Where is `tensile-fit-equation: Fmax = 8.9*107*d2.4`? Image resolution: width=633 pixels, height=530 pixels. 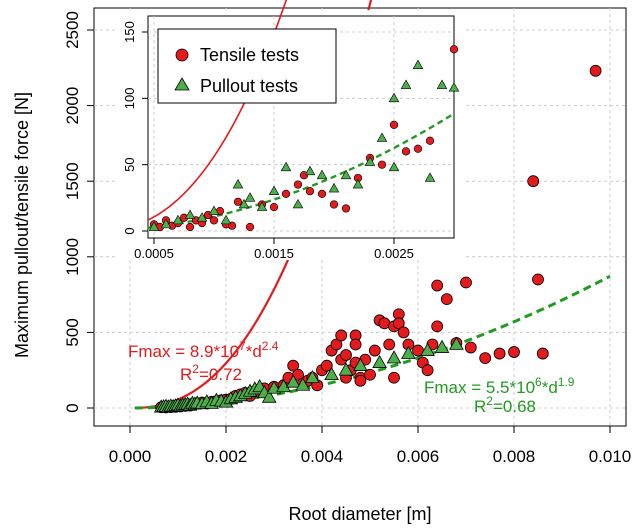 tensile-fit-equation: Fmax = 8.9*107*d2.4 is located at coordinates (203, 350).